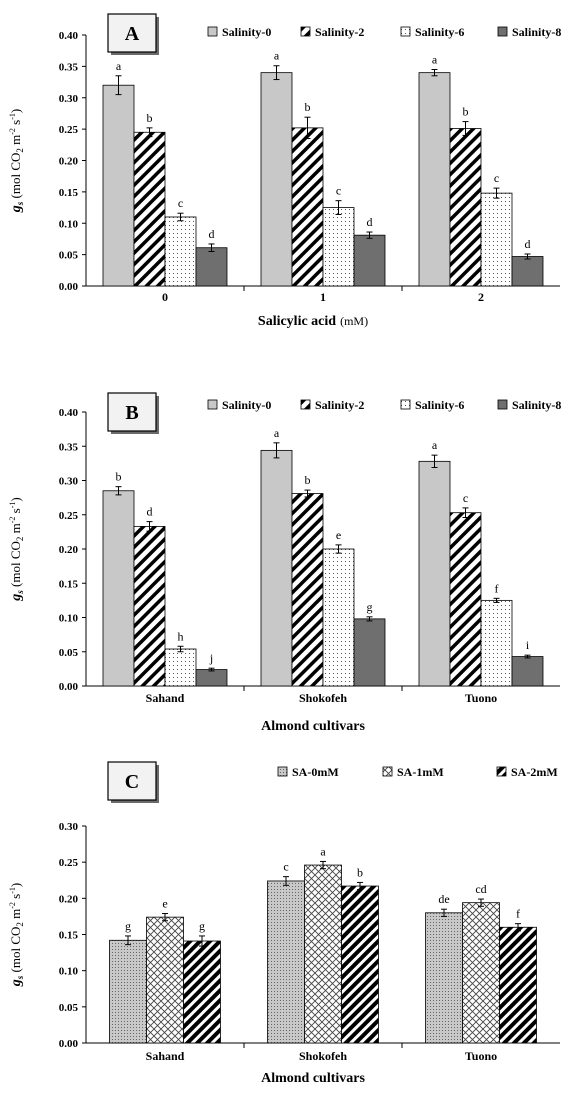  I want to click on x-tick-label: Sahand, so click(165, 698).